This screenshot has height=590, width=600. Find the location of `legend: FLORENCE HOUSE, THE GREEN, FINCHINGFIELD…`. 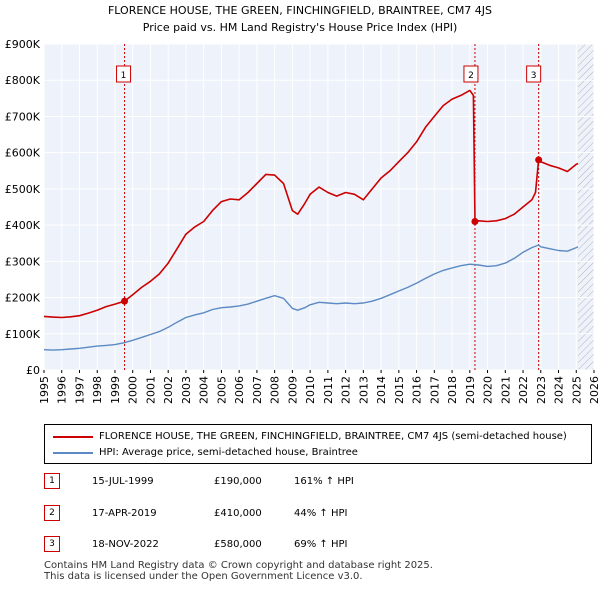

legend: FLORENCE HOUSE, THE GREEN, FINCHINGFIELD… is located at coordinates (318, 444).